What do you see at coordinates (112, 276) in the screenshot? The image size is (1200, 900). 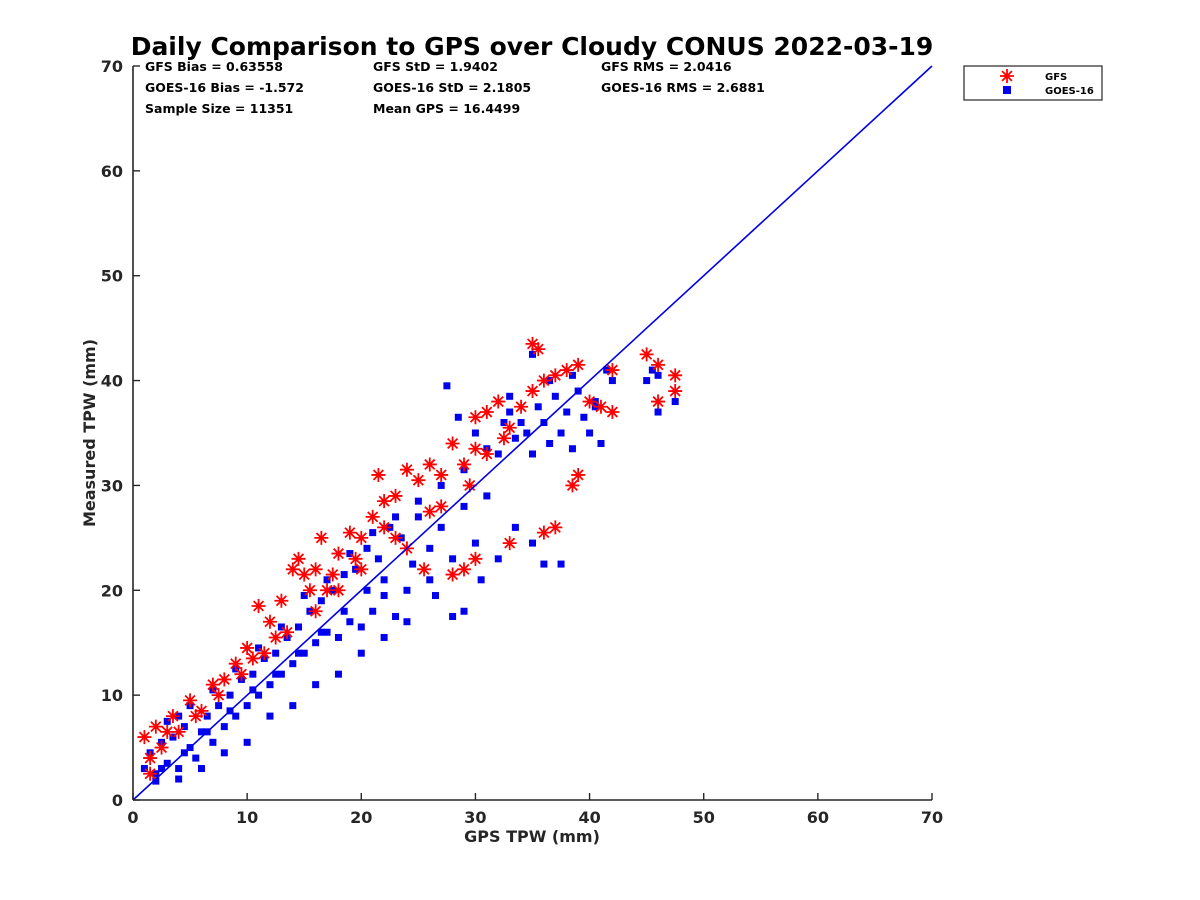 I see `y-tick-label: 50` at bounding box center [112, 276].